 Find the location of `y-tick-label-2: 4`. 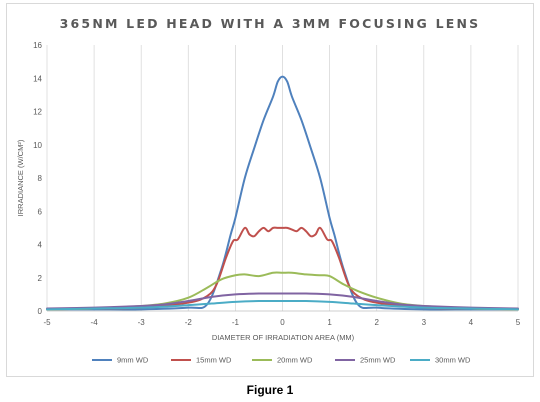

y-tick-label-2: 4 is located at coordinates (40, 245).